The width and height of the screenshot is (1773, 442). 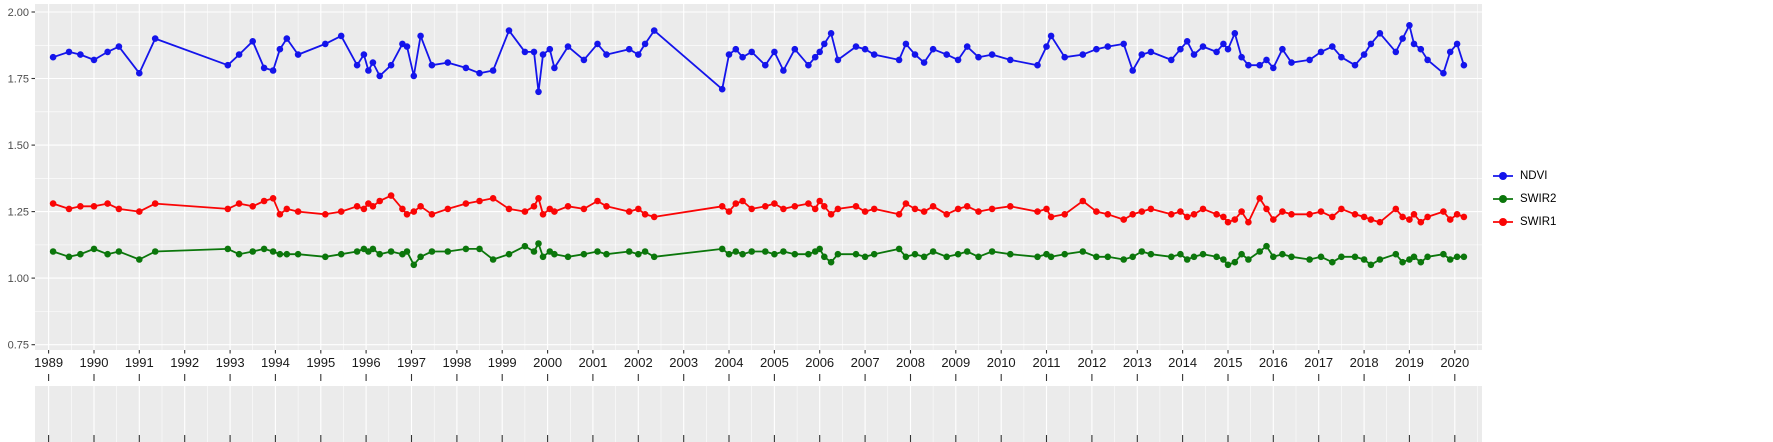 I want to click on x-tick-label: 2015, so click(x=1228, y=362).